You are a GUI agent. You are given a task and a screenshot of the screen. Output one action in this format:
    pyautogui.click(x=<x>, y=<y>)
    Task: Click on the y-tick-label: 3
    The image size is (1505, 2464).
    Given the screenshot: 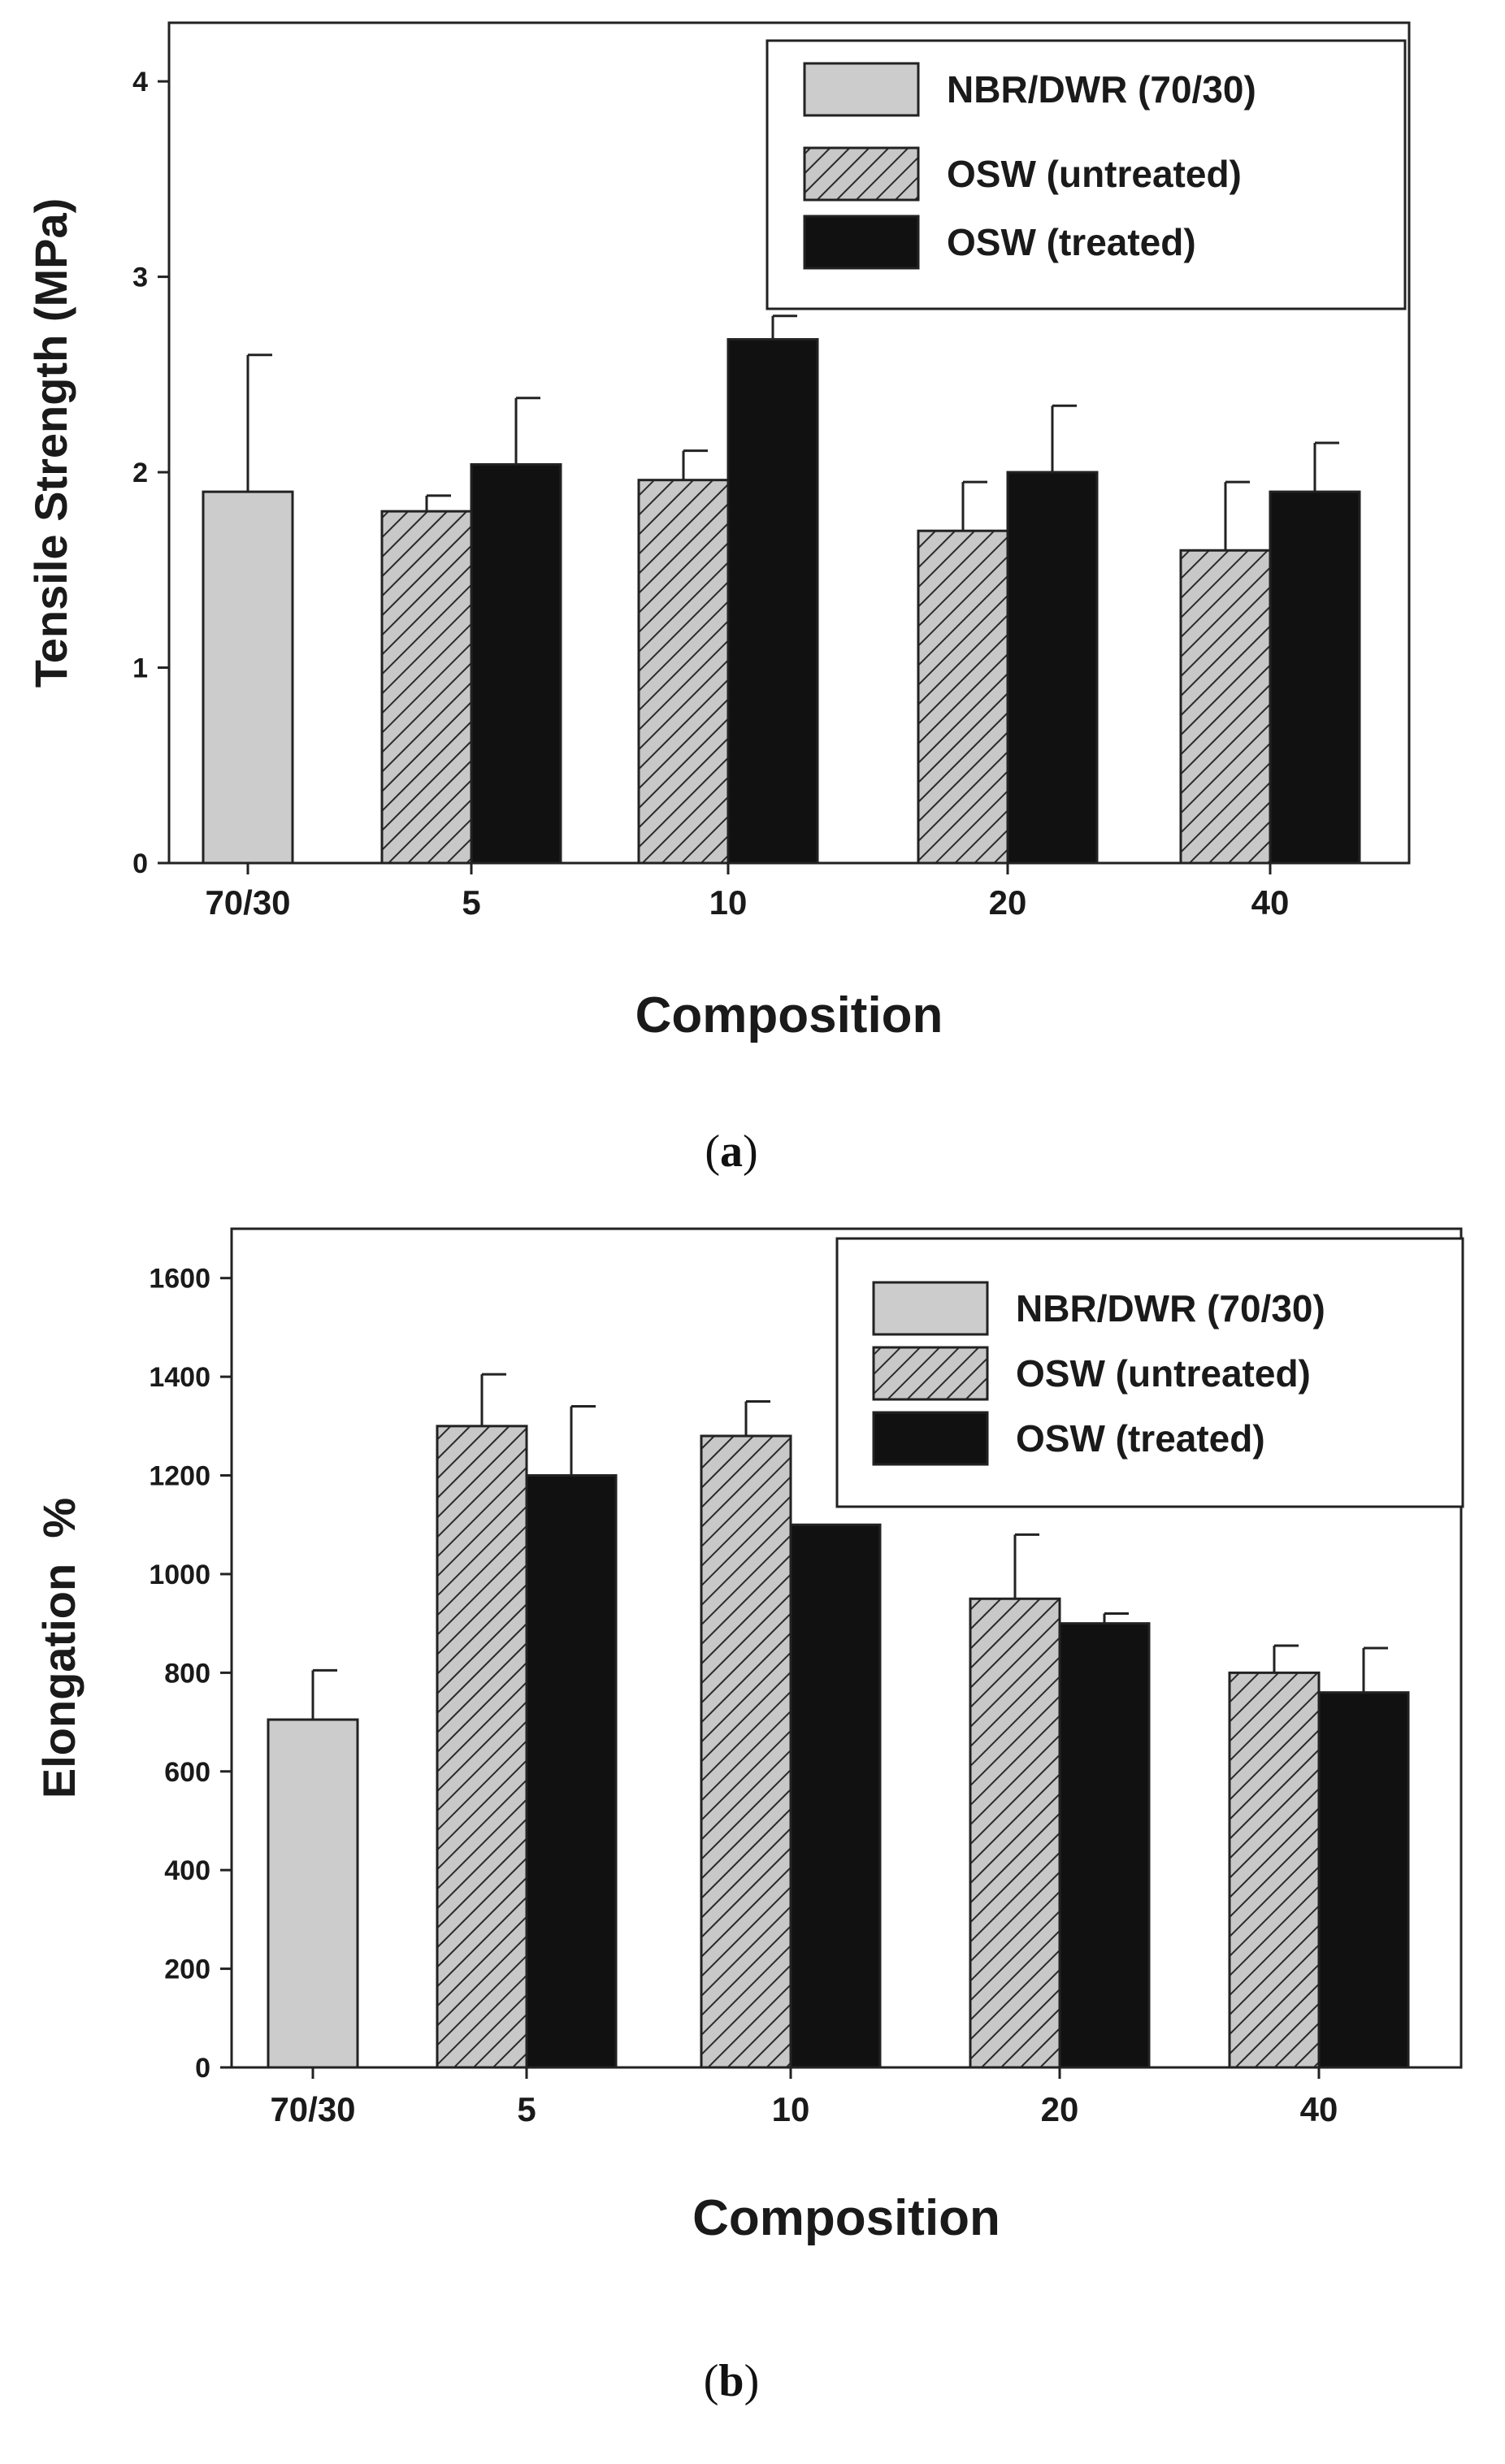 What is the action you would take?
    pyautogui.click(x=140, y=277)
    